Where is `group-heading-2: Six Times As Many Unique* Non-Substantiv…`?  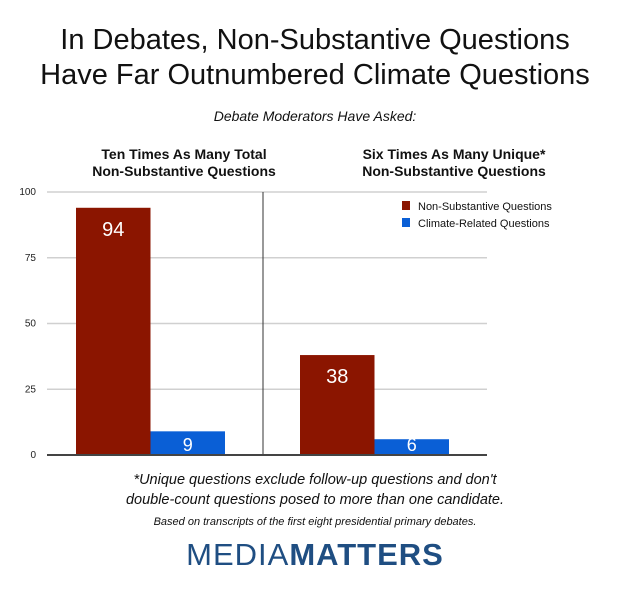
group-heading-2: Six Times As Many Unique* Non-Substantiv… is located at coordinates (454, 163).